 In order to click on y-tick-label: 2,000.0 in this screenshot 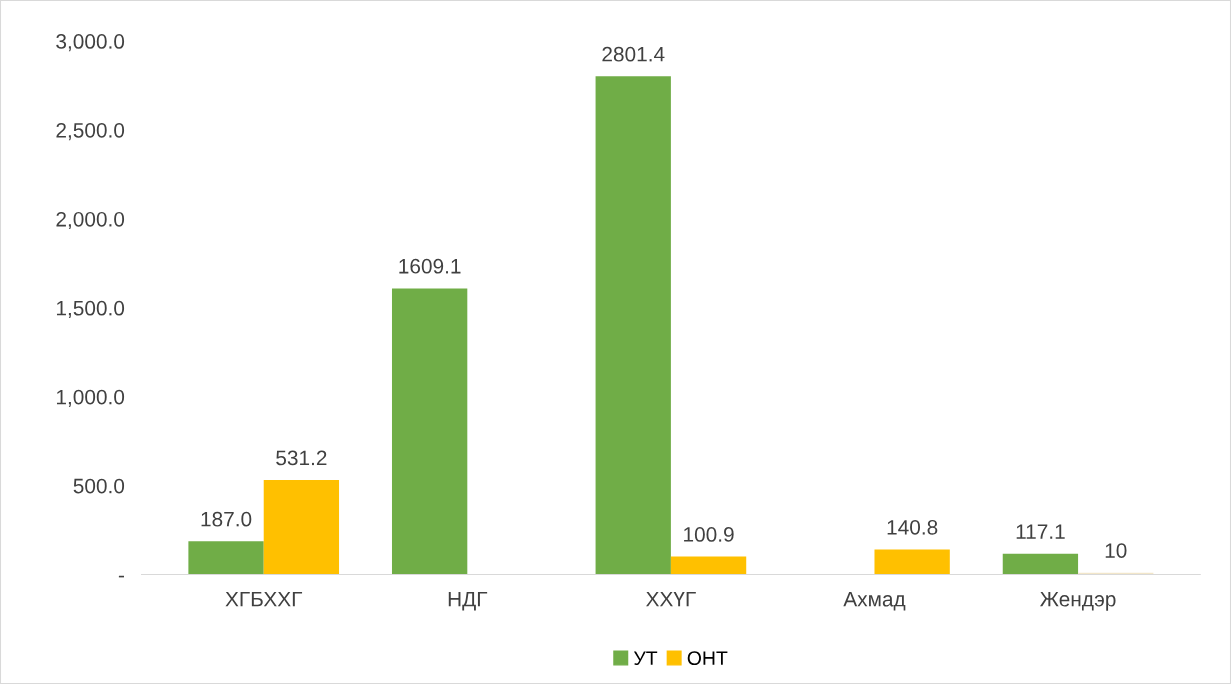, I will do `click(90, 220)`.